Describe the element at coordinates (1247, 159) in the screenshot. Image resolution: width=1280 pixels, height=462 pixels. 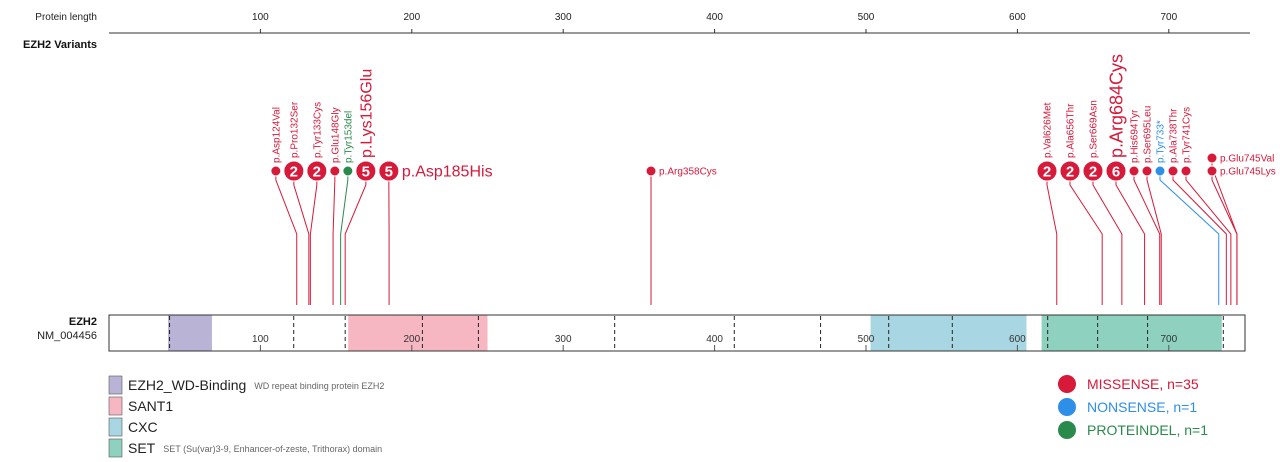
I see `variant-label: p.Glu745Val` at that location.